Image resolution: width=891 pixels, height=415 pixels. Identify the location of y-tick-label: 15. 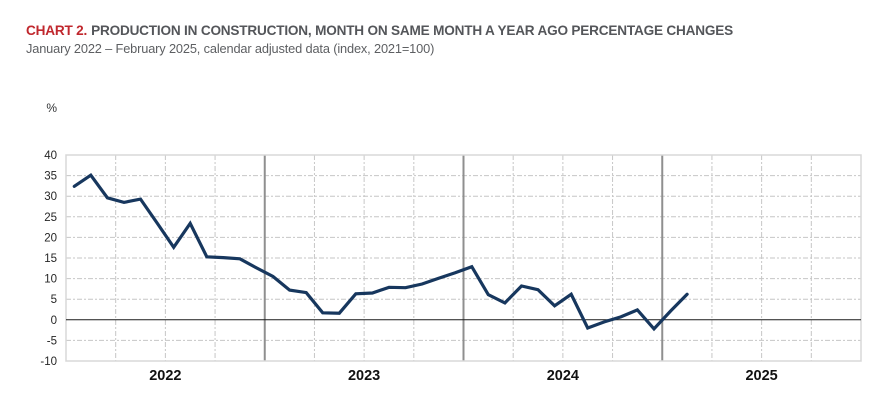
(50, 259).